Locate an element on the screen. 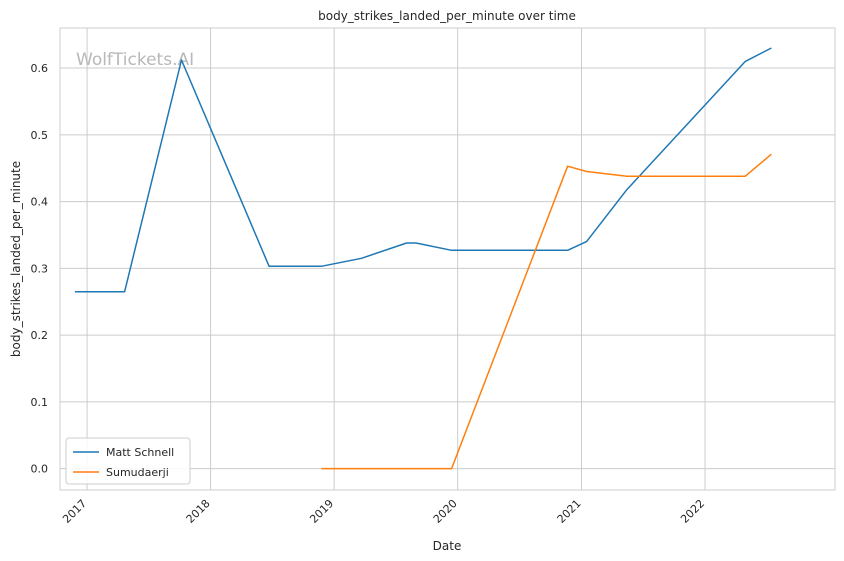 This screenshot has height=561, width=844. y-axis-label: body_strikes_landed_per_minute is located at coordinates (16, 259).